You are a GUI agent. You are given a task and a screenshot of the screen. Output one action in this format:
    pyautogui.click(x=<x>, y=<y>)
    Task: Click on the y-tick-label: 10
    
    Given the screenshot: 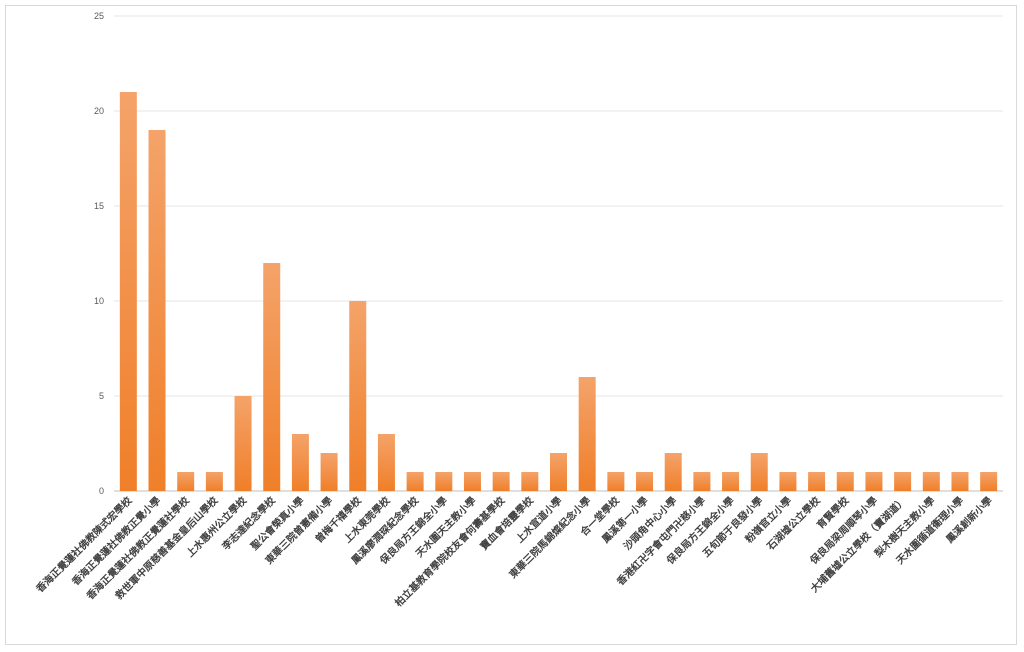 What is the action you would take?
    pyautogui.click(x=99, y=301)
    